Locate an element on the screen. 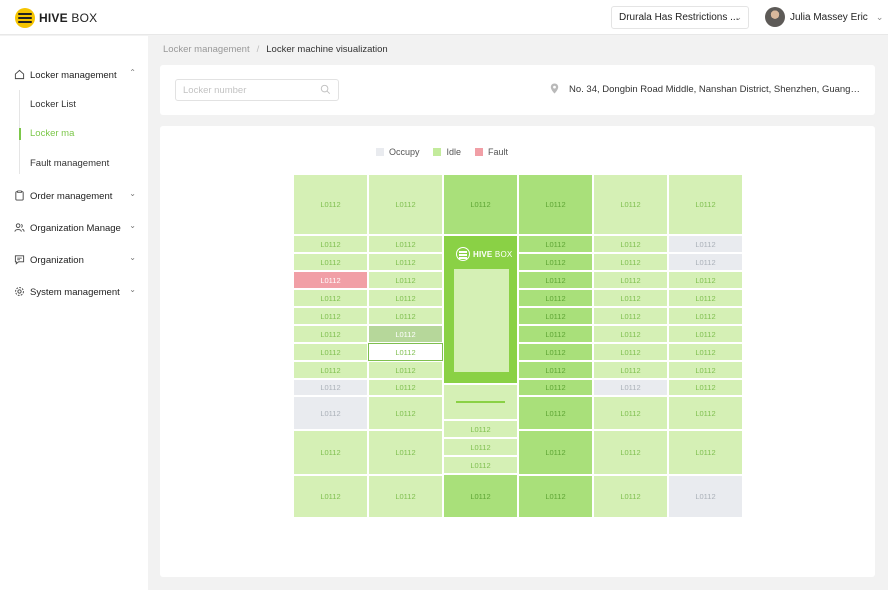 The width and height of the screenshot is (888, 590). sidebar-item-order-management: Order management ⌄ is located at coordinates (74, 196).